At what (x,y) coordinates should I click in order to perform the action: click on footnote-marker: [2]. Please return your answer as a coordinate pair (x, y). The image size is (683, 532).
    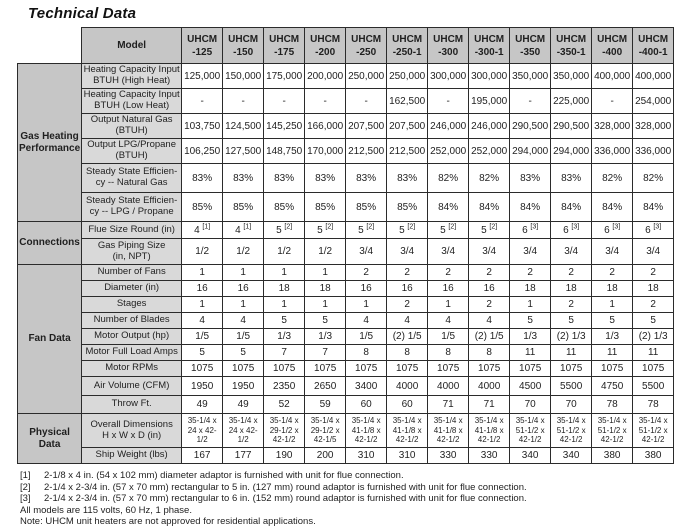
    Looking at the image, I should click on (25, 487).